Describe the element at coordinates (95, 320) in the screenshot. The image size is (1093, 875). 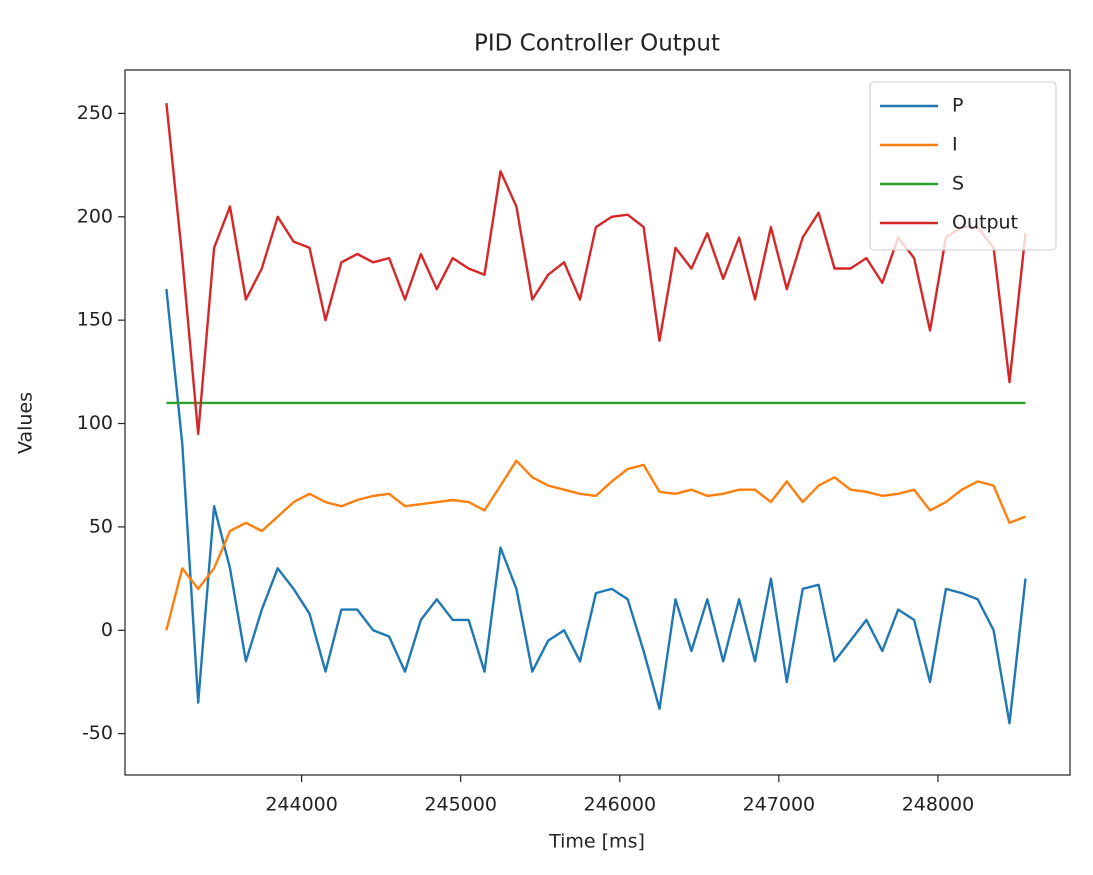
I see `y-tick-label: 150` at that location.